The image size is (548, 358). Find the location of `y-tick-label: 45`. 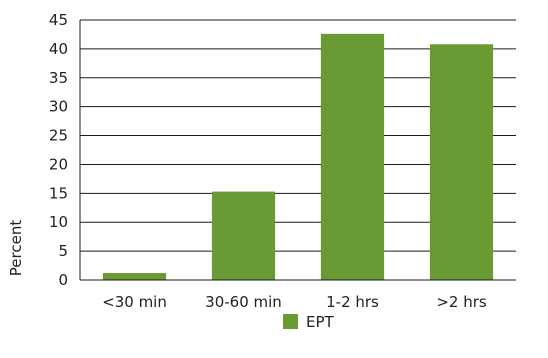

y-tick-label: 45 is located at coordinates (58, 20).